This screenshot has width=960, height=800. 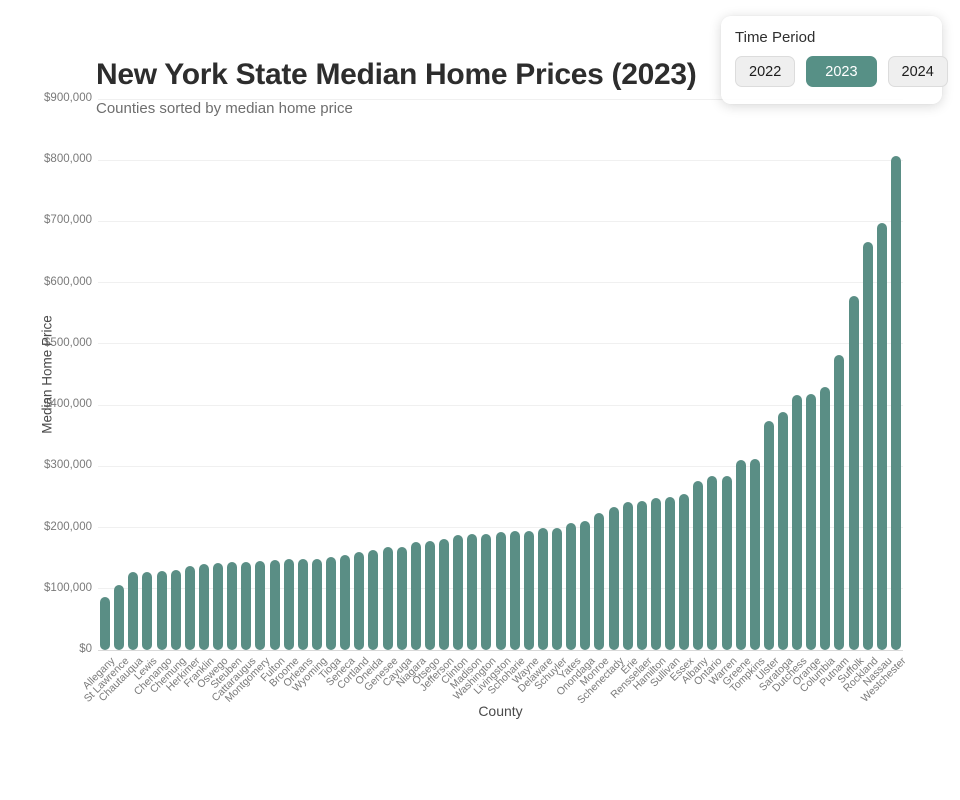 I want to click on bar-schenectady, so click(x=613, y=578).